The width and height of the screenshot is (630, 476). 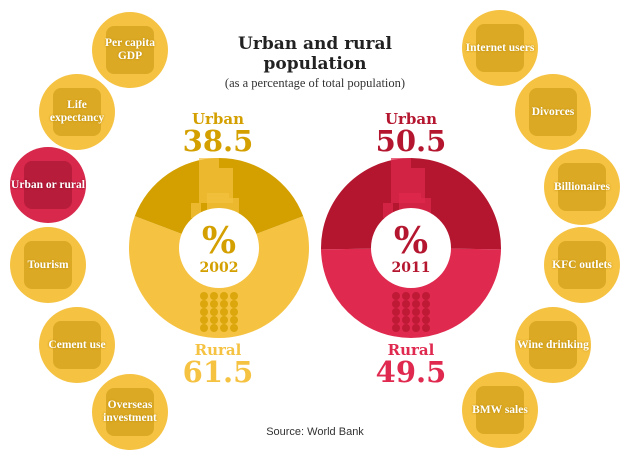 I want to click on topic-label: BMW sales, so click(x=500, y=409).